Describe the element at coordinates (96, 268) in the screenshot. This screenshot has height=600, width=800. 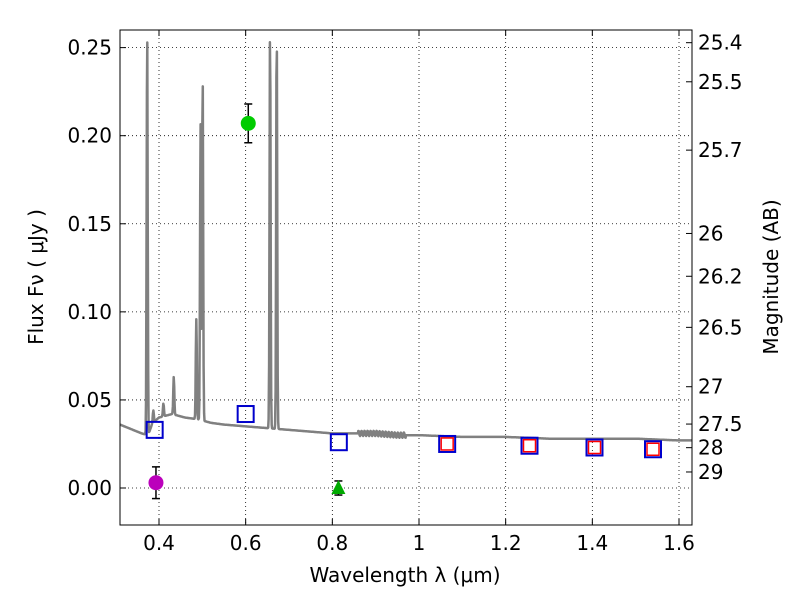
I see `y-axis-left: 0.00 0.05 0.10 0.15 0.20 0.25` at that location.